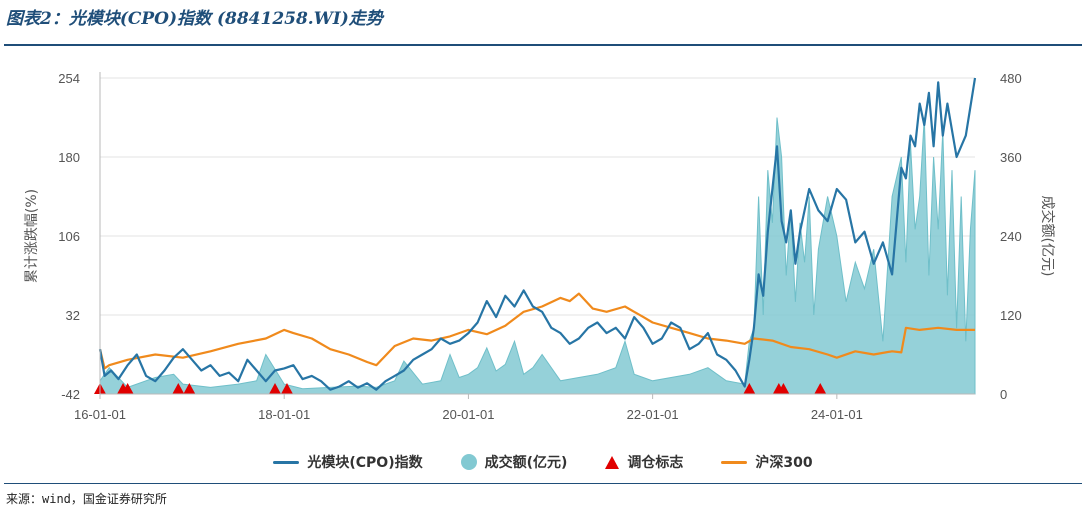 The height and width of the screenshot is (513, 1086). I want to click on footer-divider, so click(543, 483).